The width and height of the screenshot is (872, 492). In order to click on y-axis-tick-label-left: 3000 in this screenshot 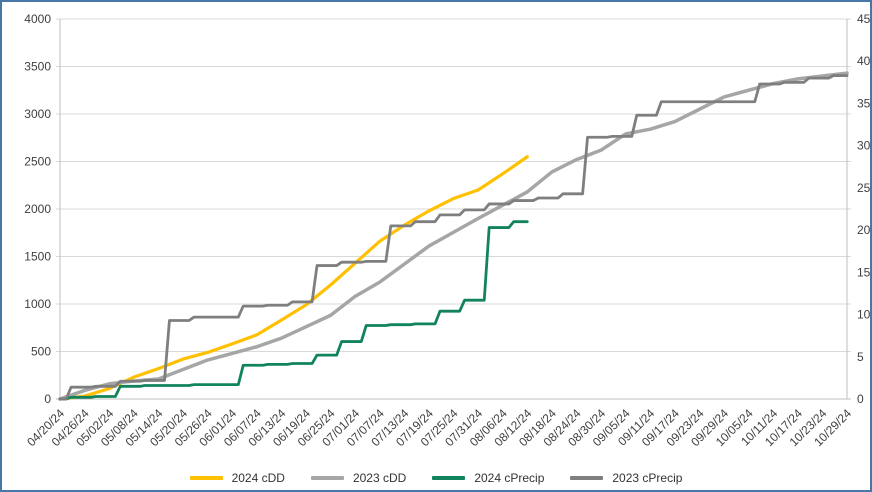, I will do `click(37, 114)`.